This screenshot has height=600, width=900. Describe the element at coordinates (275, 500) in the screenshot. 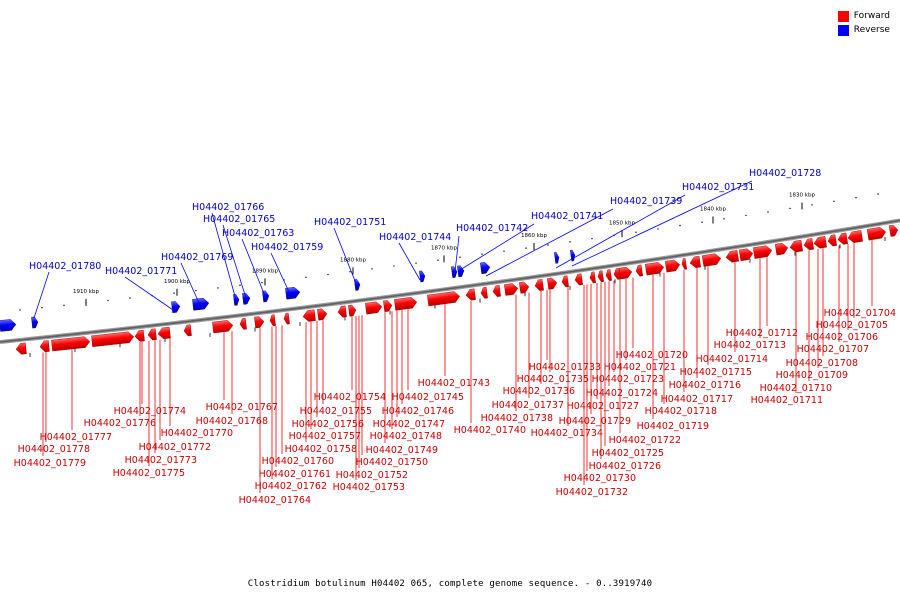

I see `gene-label: H04402_01764` at that location.